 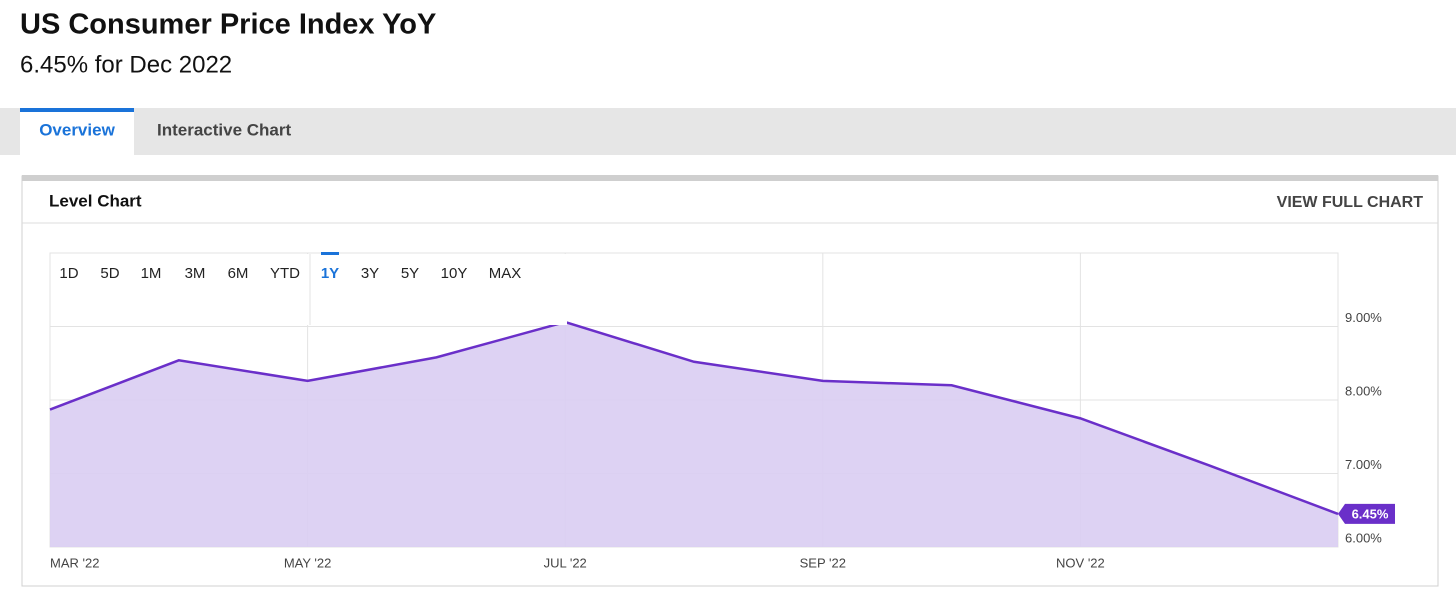 I want to click on x-tick-label: NOV '22, so click(x=1080, y=562).